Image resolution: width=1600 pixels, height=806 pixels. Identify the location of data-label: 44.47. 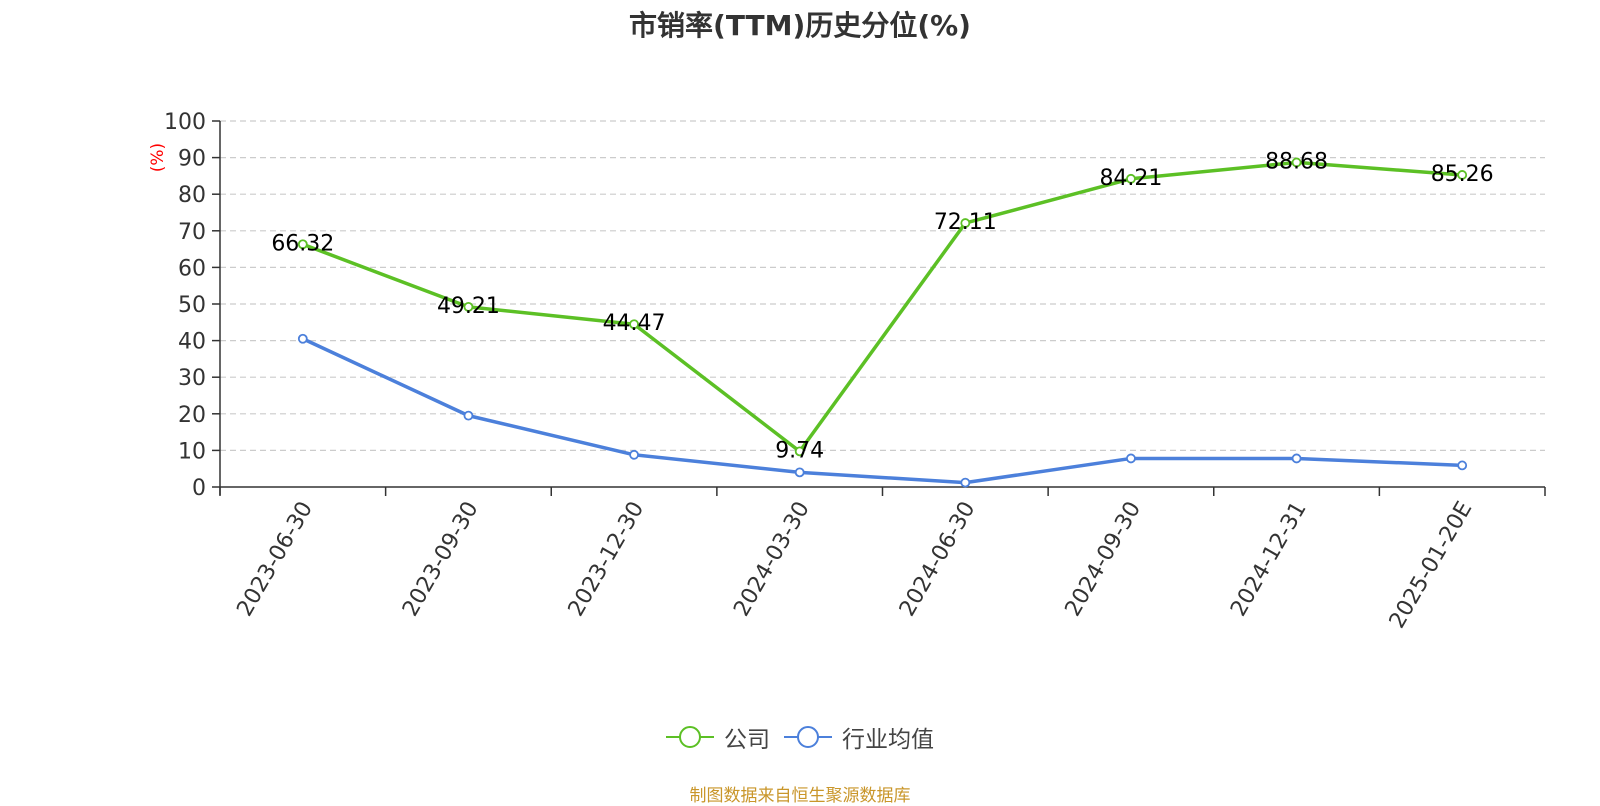
(634, 323).